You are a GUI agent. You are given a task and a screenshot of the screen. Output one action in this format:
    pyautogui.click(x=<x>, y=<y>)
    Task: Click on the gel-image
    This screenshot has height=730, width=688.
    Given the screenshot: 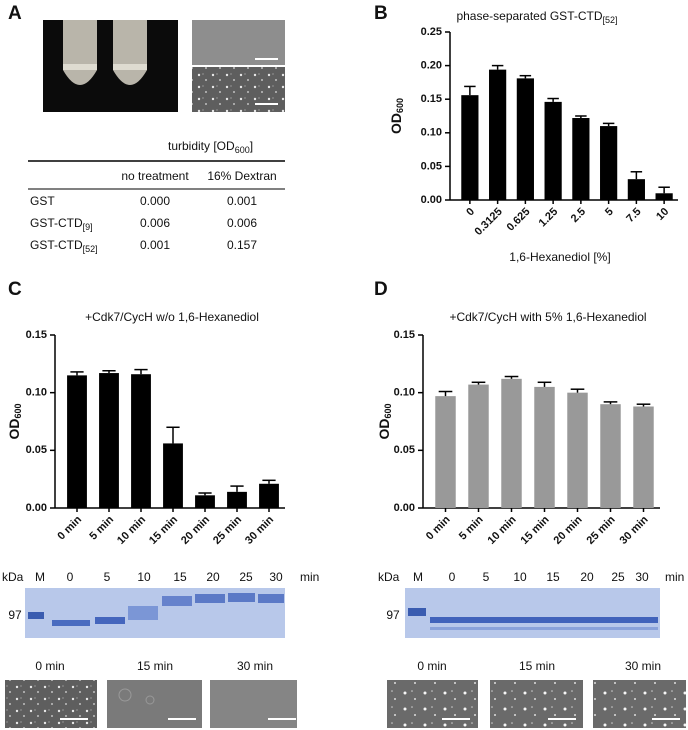 What is the action you would take?
    pyautogui.click(x=532, y=613)
    